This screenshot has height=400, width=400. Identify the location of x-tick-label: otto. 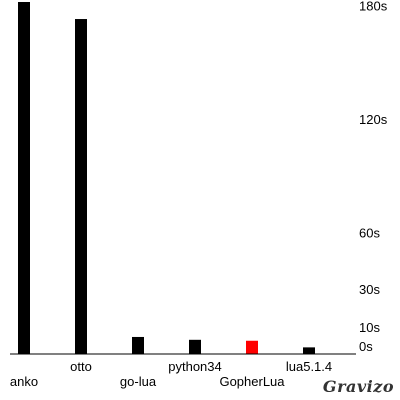
(81, 366).